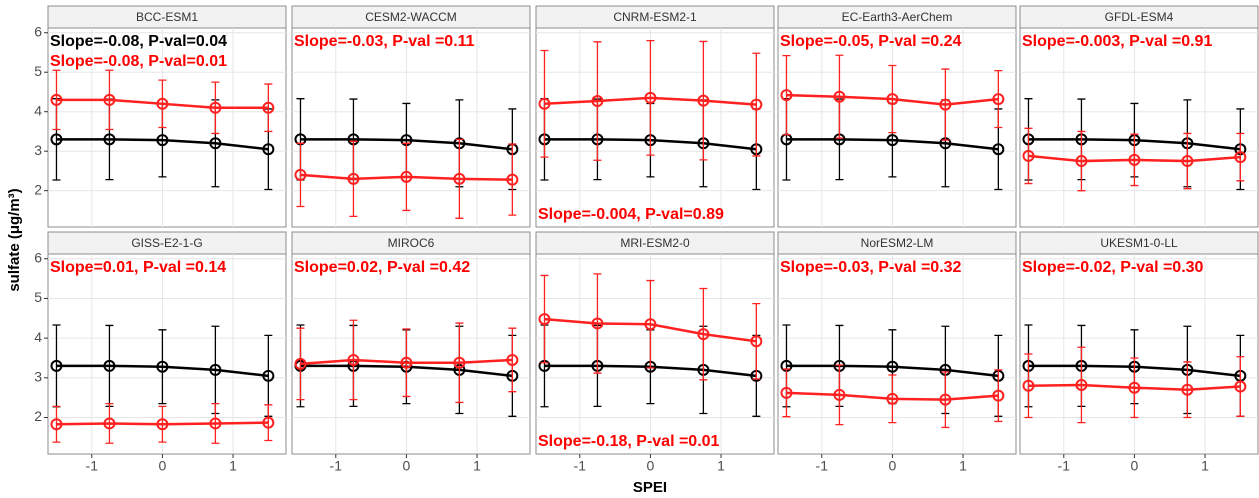 The height and width of the screenshot is (498, 1259). I want to click on x-axis-label: SPEI, so click(650, 487).